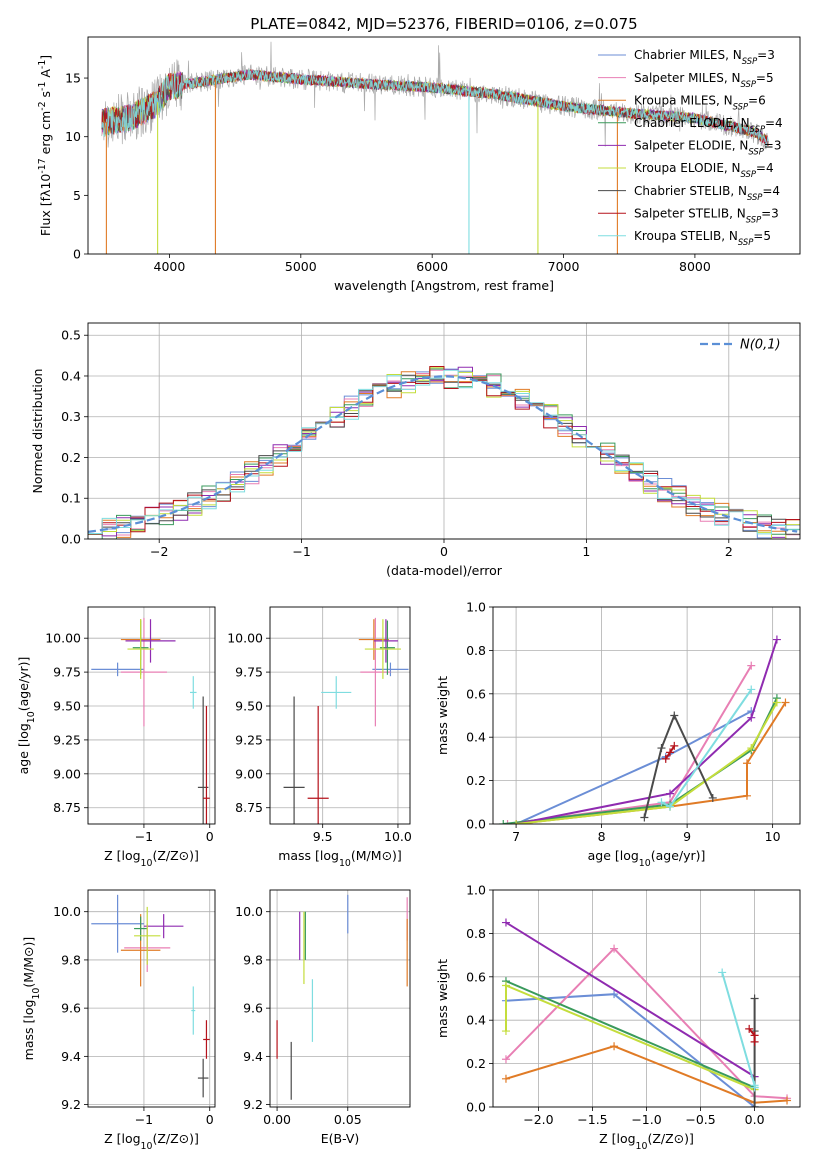 This screenshot has height=1170, width=819. Describe the element at coordinates (245, 638) in the screenshot. I see `age-vs-mass-ytick-label: 10.00` at that location.